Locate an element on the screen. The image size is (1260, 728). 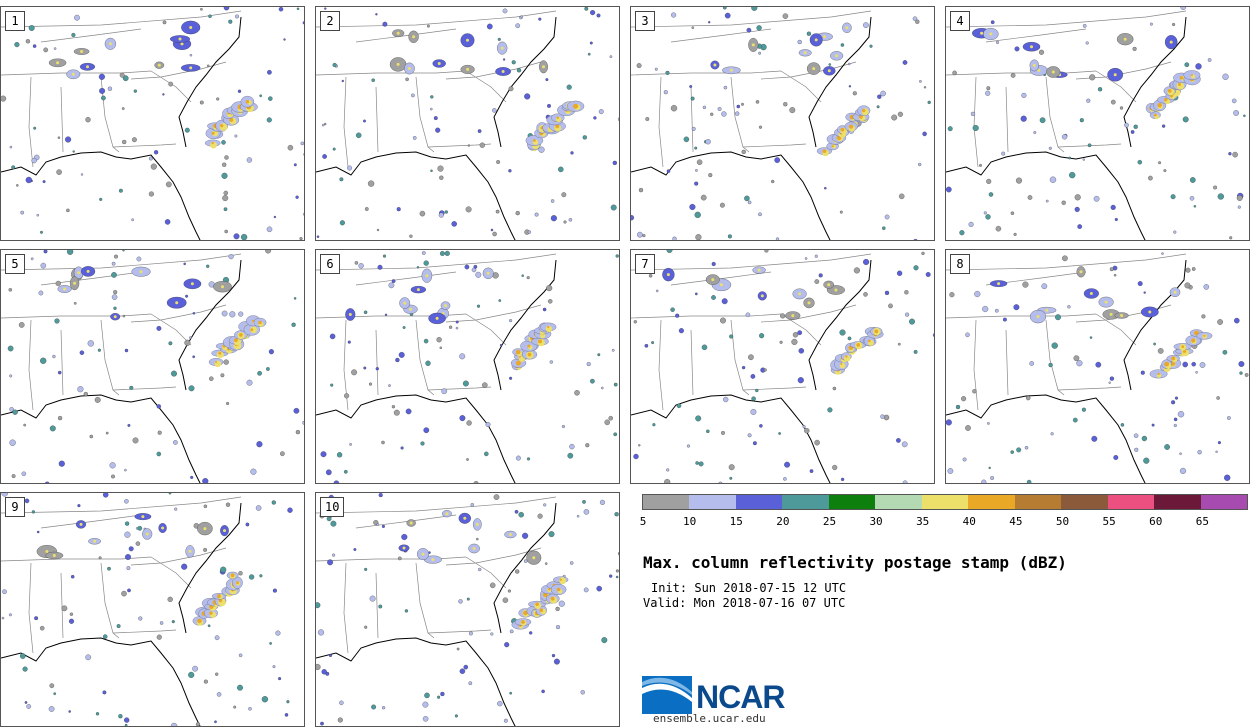
colorbar-tick-label: 20 is located at coordinates (783, 521).